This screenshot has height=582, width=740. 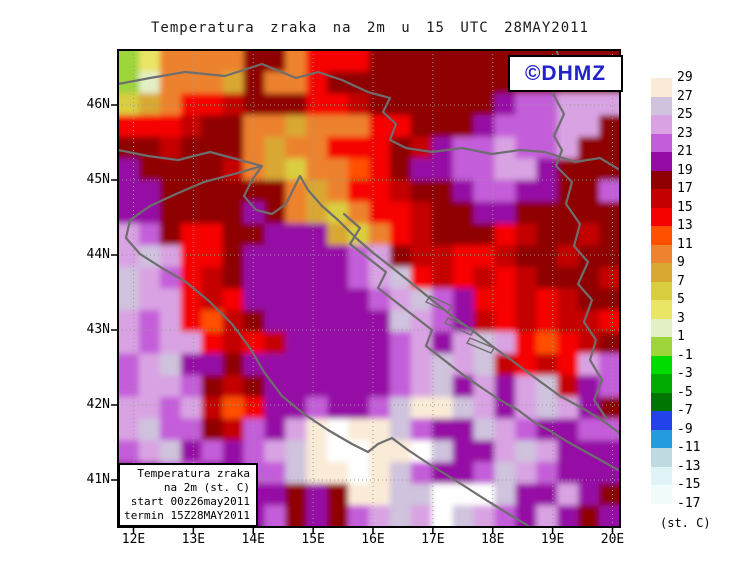 What do you see at coordinates (685, 114) in the screenshot?
I see `colorbar-tick-label: 25` at bounding box center [685, 114].